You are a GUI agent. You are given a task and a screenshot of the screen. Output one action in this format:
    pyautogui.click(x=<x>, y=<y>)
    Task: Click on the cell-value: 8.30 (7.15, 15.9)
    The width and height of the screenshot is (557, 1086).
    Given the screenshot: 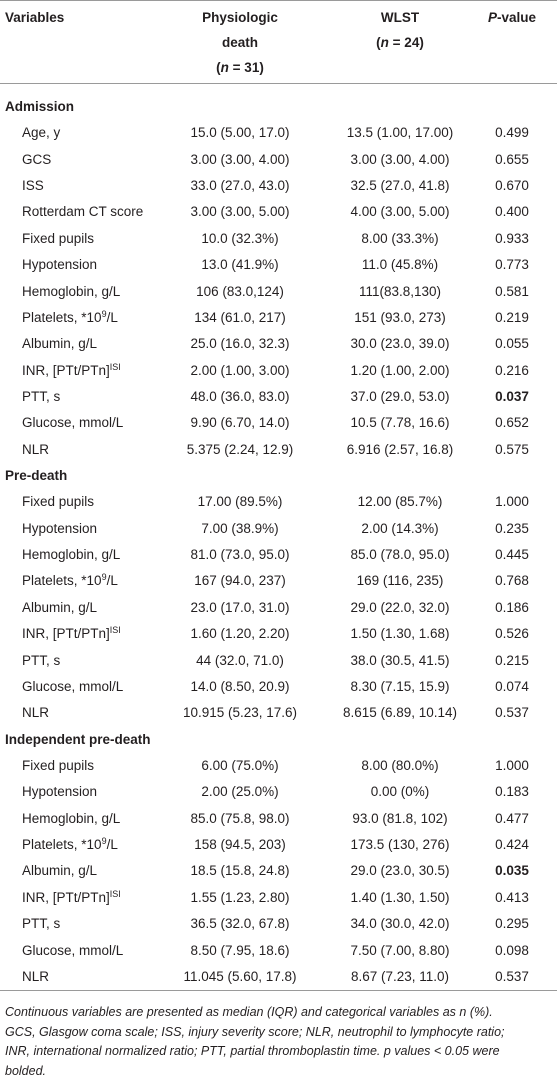 What is the action you would take?
    pyautogui.click(x=400, y=686)
    